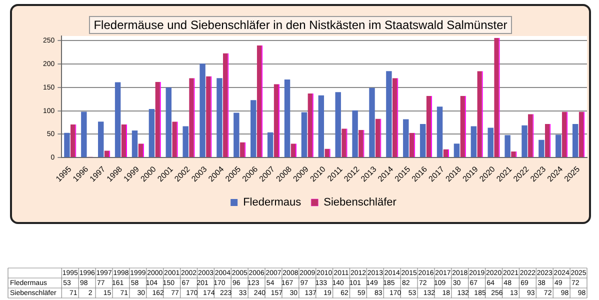 This screenshot has width=599, height=300. What do you see at coordinates (272, 202) in the screenshot?
I see `legend-label: Fledermaus` at bounding box center [272, 202].